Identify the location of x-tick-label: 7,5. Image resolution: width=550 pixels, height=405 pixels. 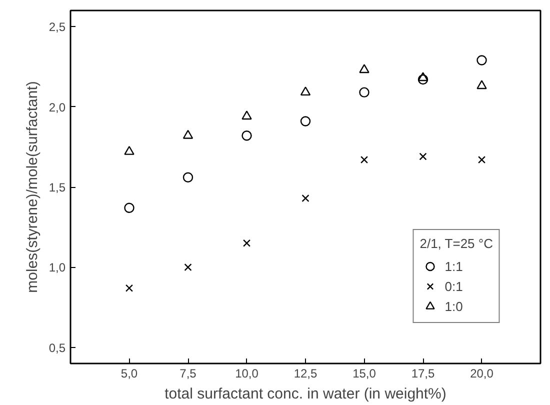
(188, 373).